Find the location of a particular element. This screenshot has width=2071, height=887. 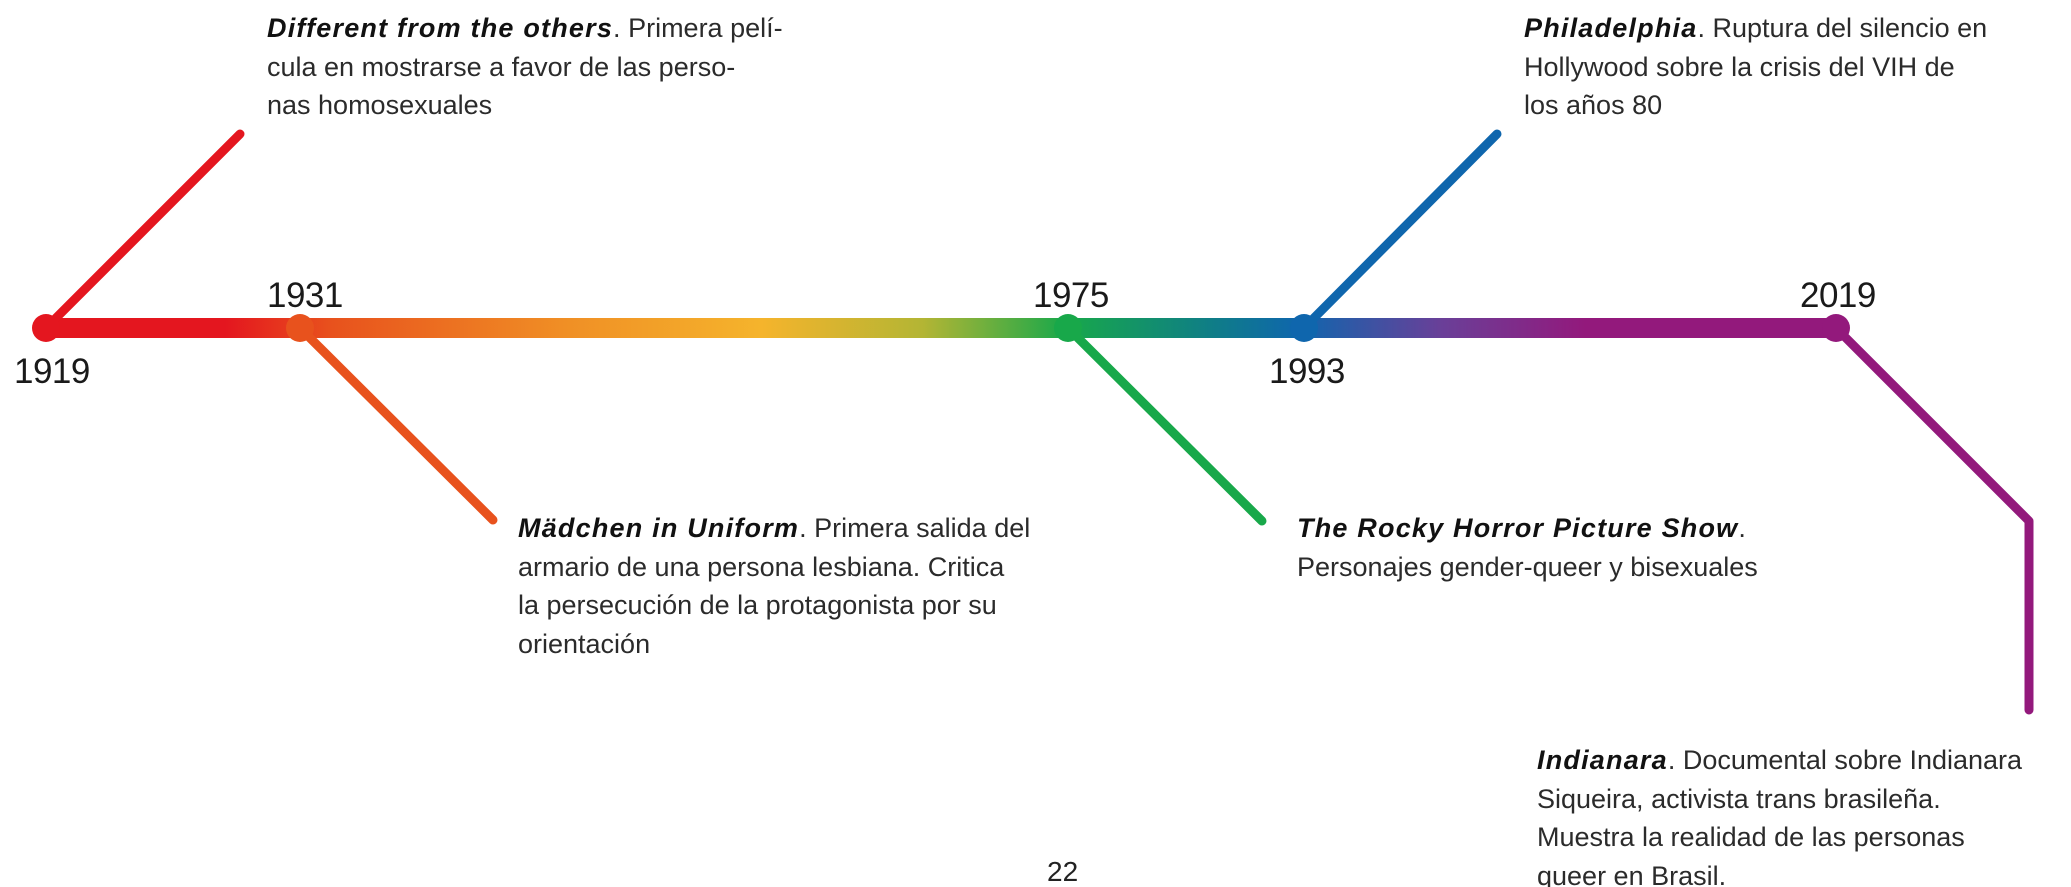

film-title: The Rocky Horror Picture Show is located at coordinates (1518, 528).